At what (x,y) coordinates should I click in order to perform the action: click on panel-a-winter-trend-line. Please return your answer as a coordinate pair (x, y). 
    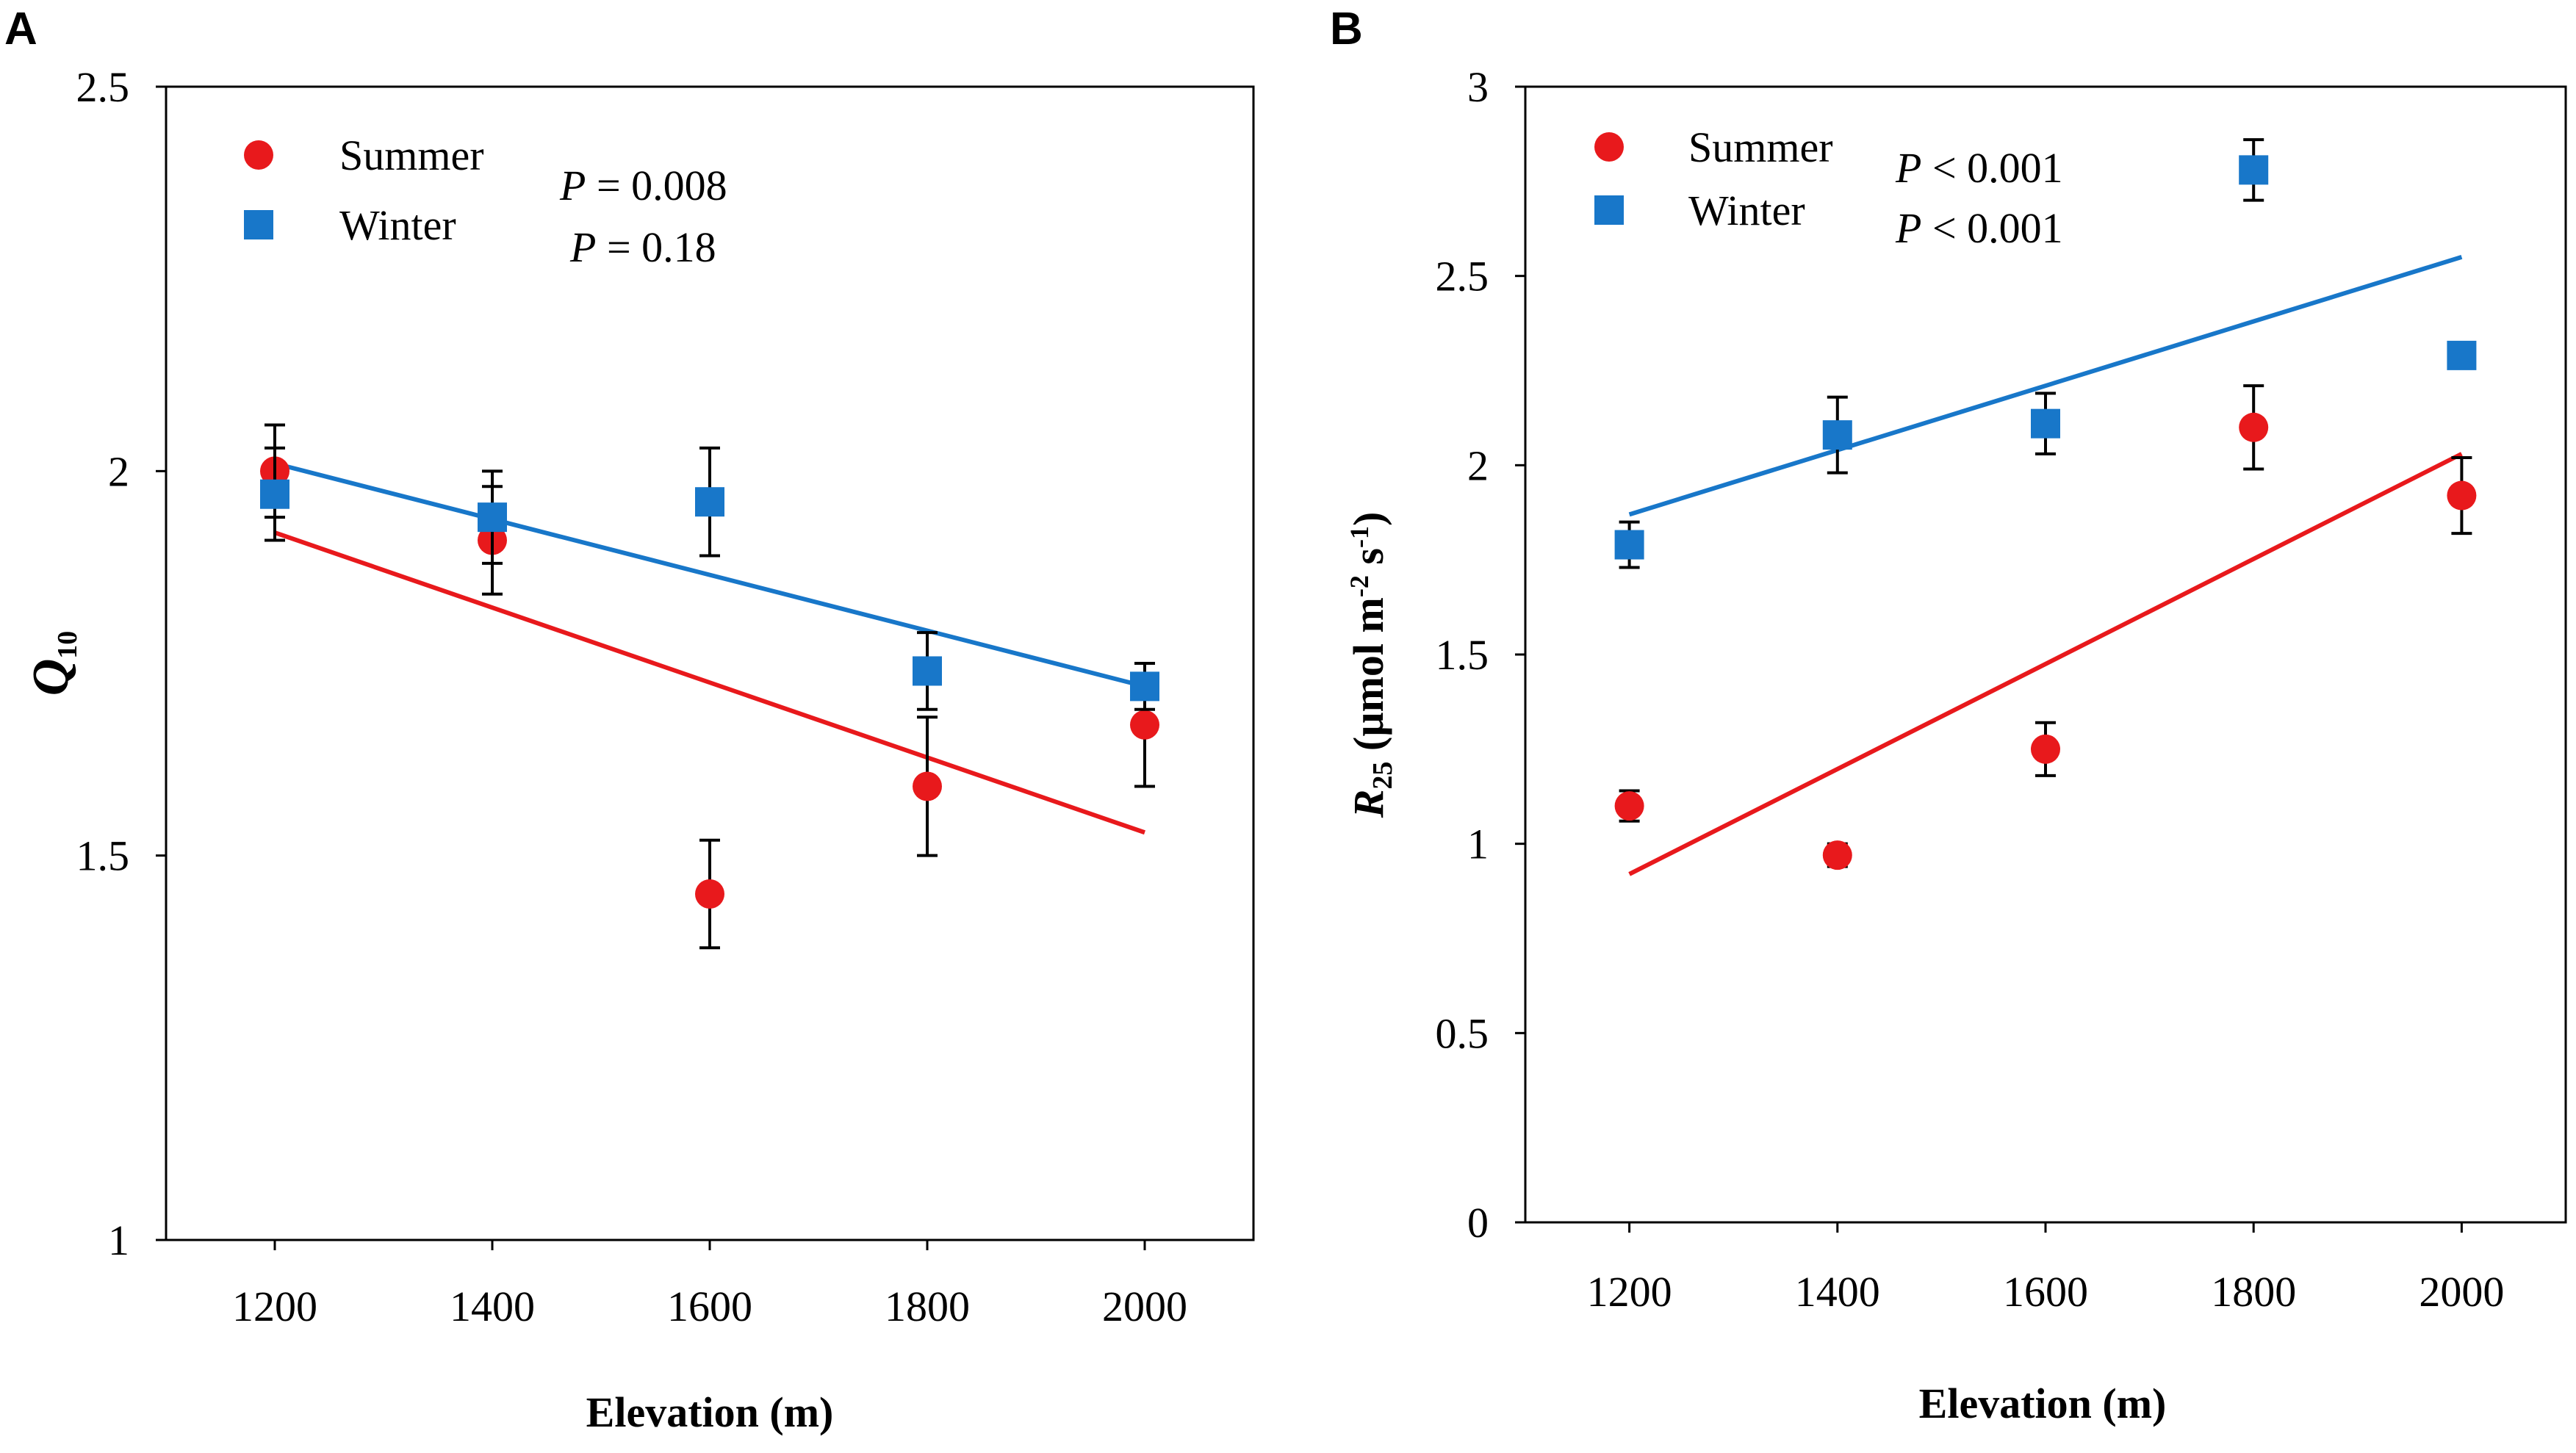
    Looking at the image, I should click on (709, 575).